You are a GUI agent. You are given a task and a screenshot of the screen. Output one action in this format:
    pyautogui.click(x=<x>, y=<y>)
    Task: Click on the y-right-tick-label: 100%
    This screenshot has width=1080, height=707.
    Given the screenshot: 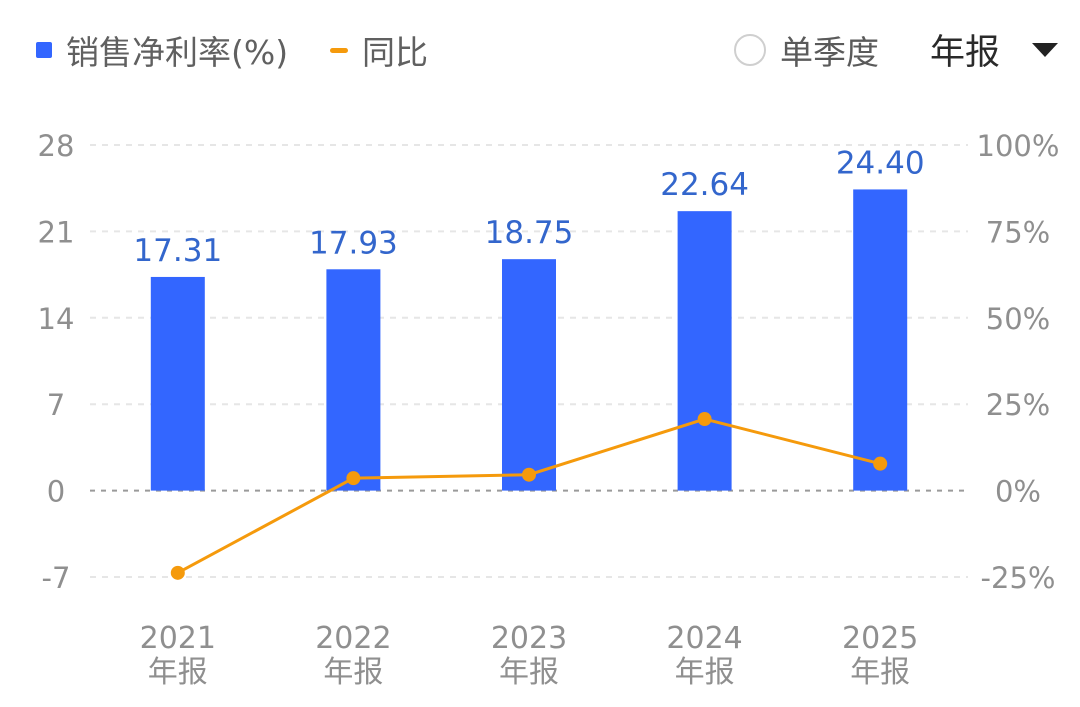 What is the action you would take?
    pyautogui.click(x=1018, y=146)
    